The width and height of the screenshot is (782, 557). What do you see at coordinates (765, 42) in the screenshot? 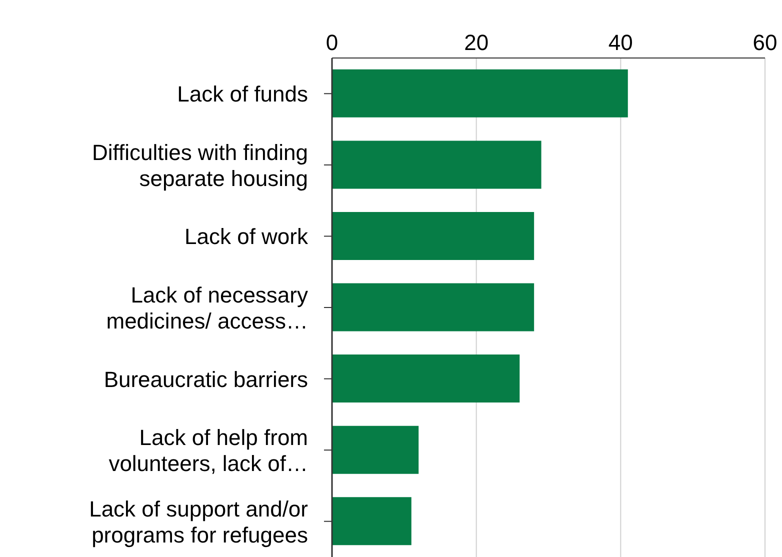
I see `x-tick-label: 60` at bounding box center [765, 42].